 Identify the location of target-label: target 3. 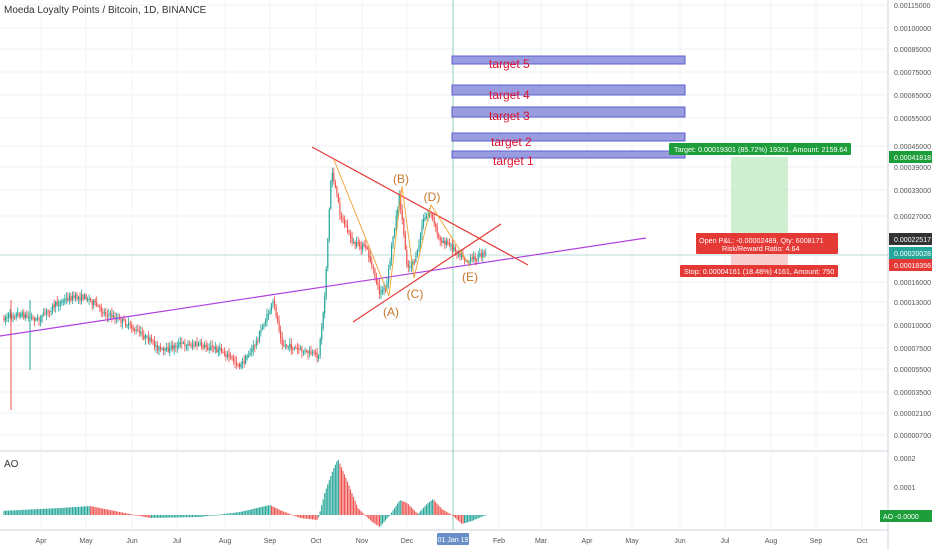
(509, 116).